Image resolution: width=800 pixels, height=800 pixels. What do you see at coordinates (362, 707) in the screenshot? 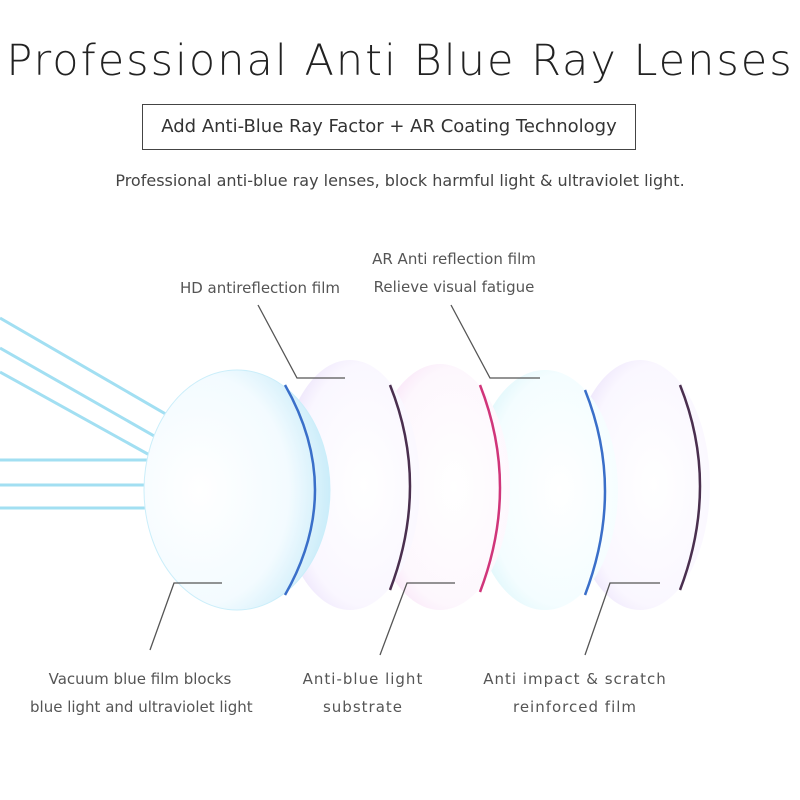
I see `label-text: substrate` at bounding box center [362, 707].